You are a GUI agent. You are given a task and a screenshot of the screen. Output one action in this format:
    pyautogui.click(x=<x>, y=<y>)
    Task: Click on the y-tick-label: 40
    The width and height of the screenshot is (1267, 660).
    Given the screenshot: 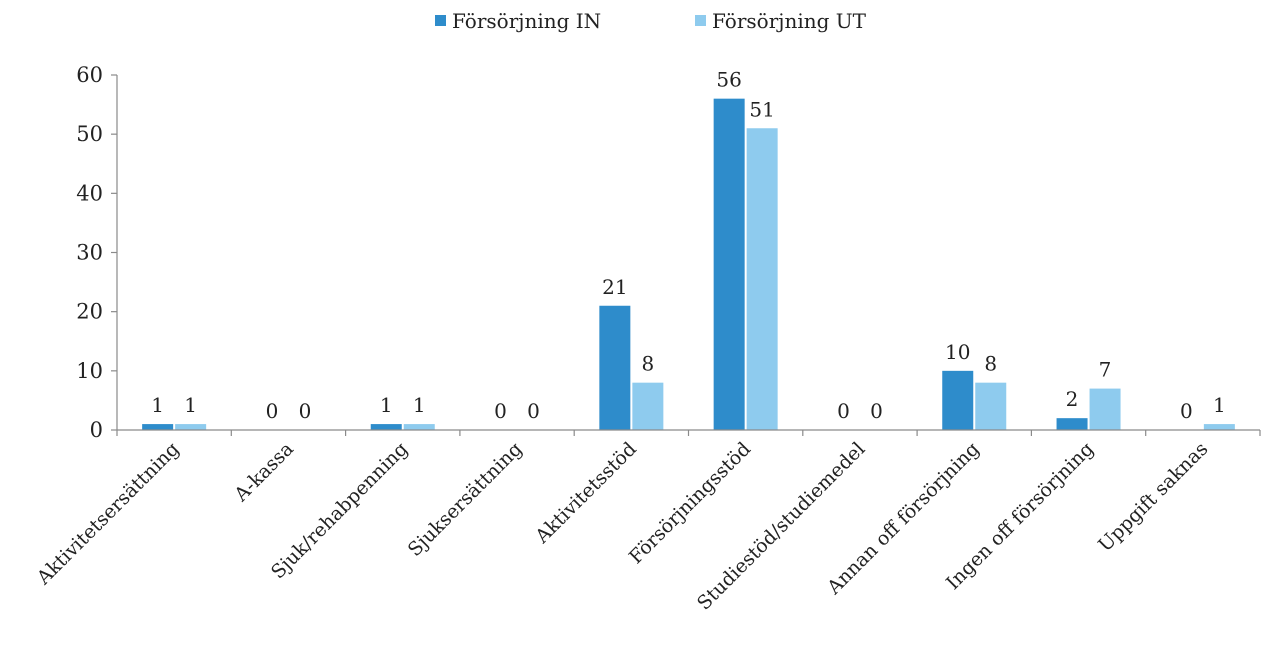 What is the action you would take?
    pyautogui.click(x=89, y=193)
    